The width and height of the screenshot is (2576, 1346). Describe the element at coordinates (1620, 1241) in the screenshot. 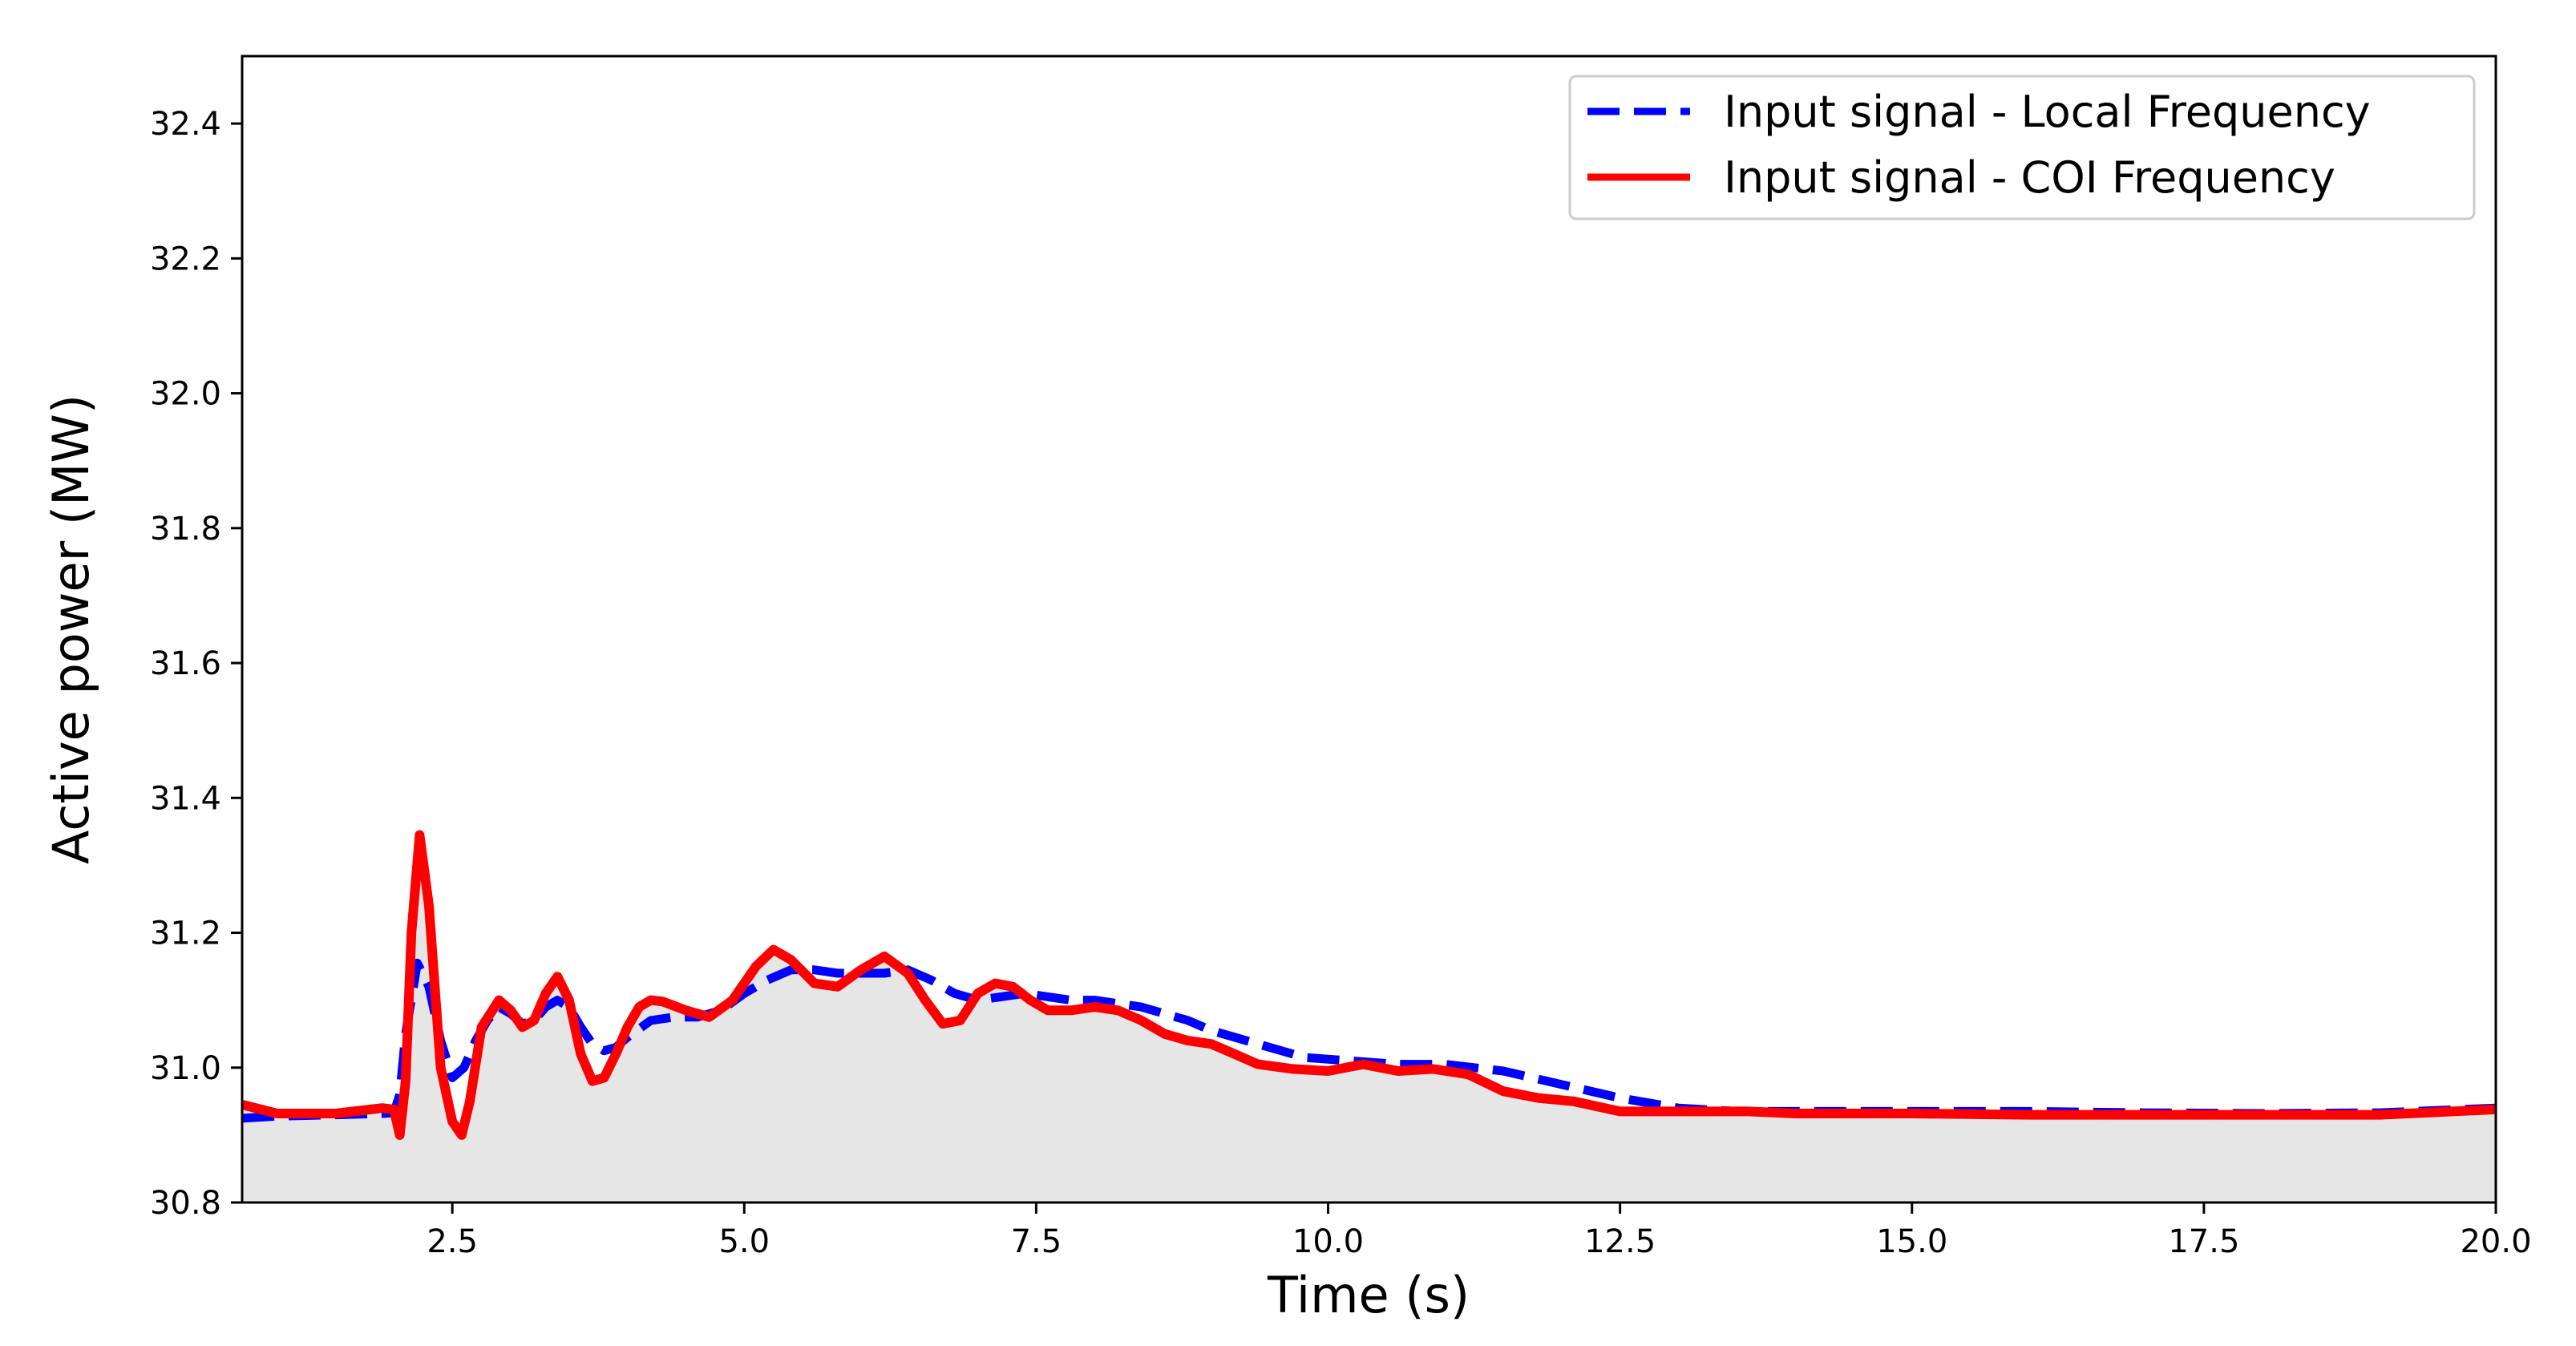

I see `x-tick-label: 12.5` at that location.